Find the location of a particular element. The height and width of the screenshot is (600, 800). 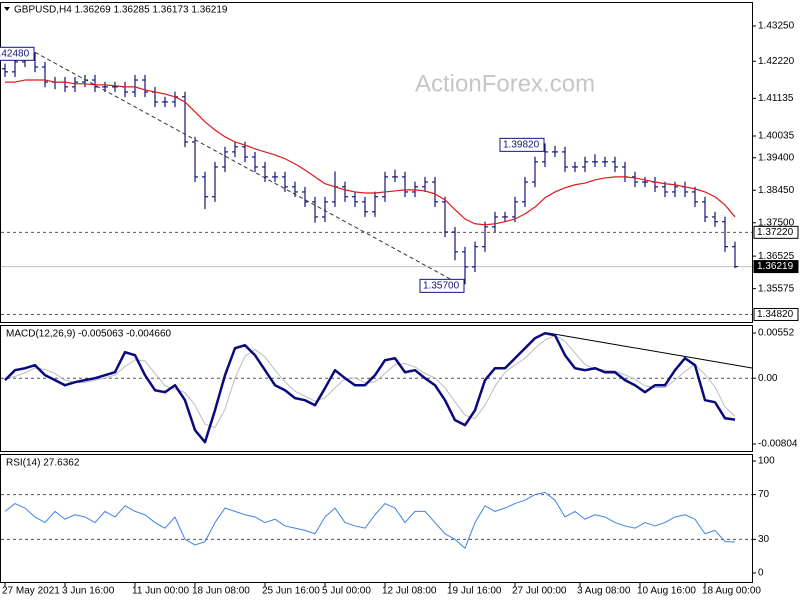

level-label: 1.37220 is located at coordinates (775, 232).